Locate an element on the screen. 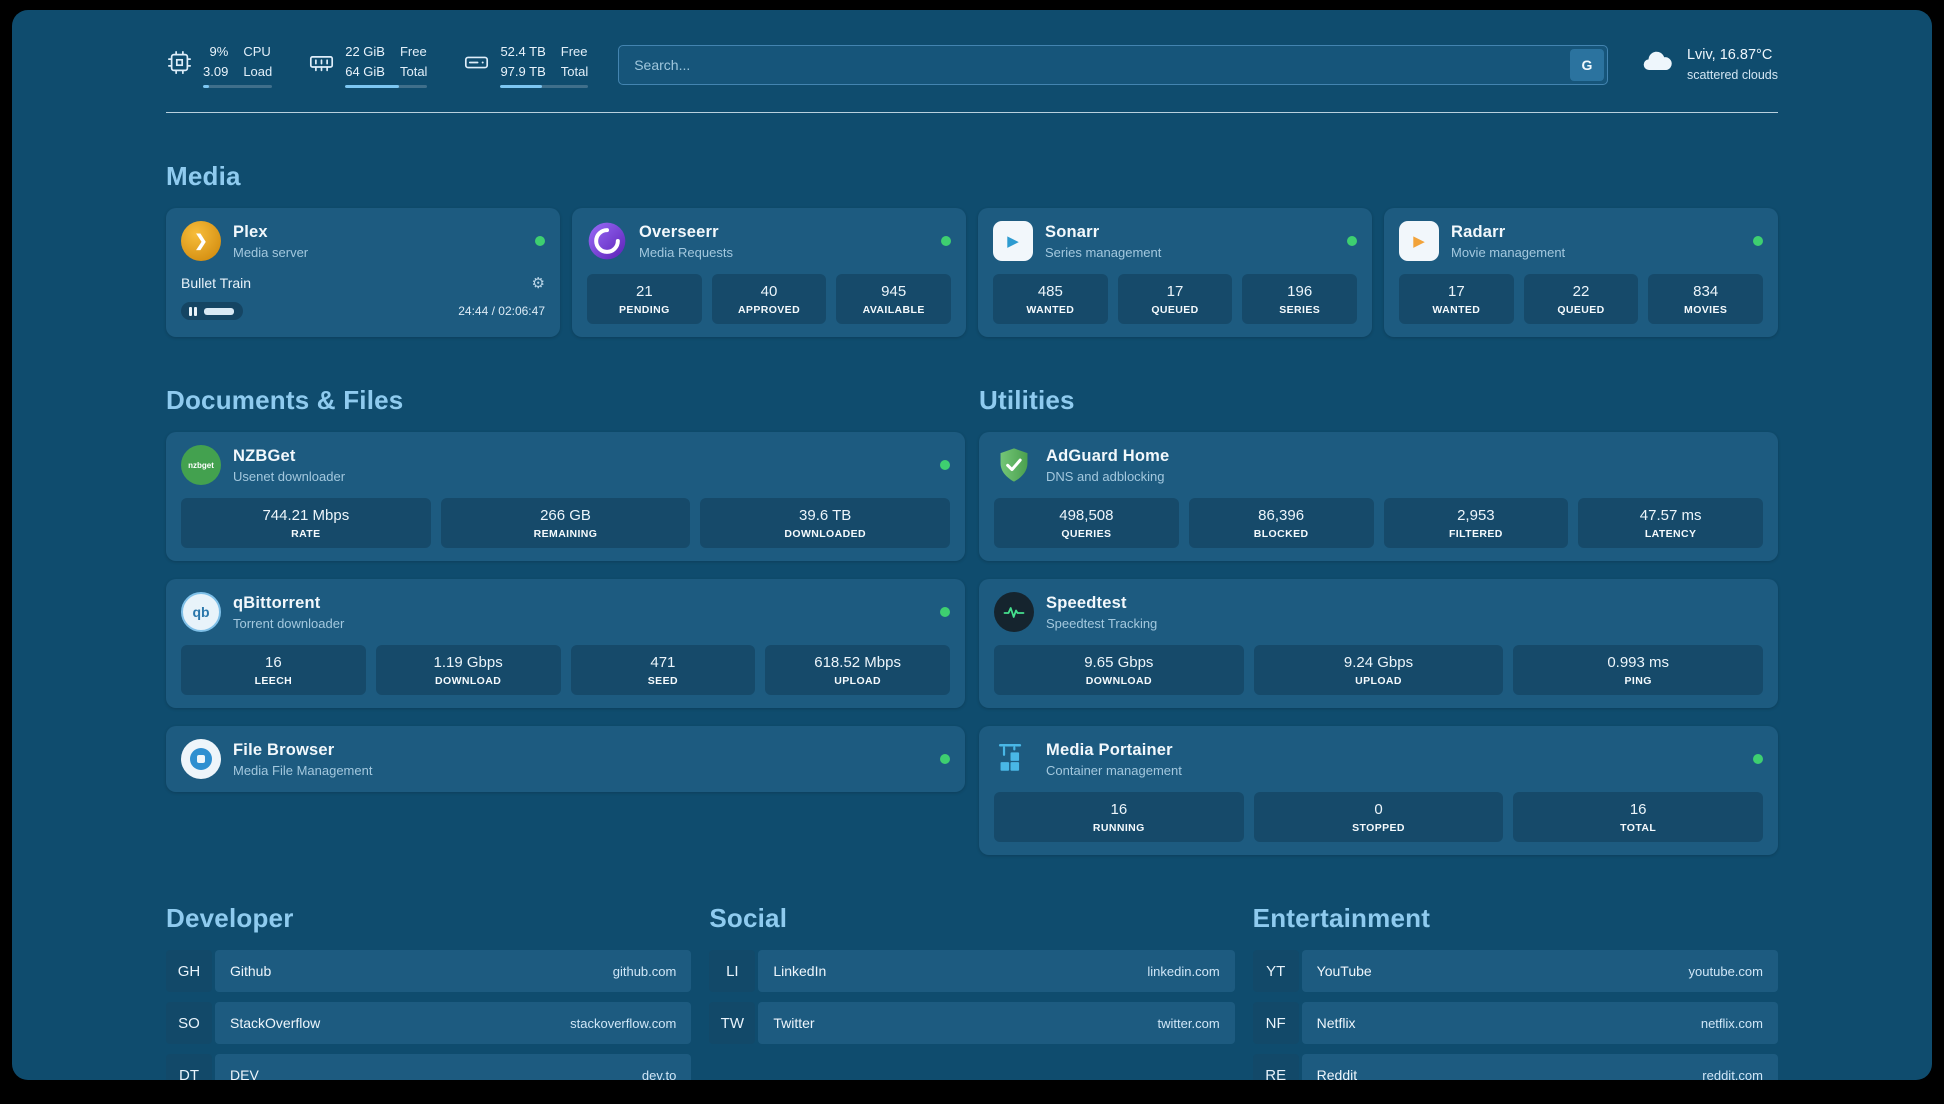 This screenshot has width=1944, height=1104. search-engine-button: G is located at coordinates (1586, 65).